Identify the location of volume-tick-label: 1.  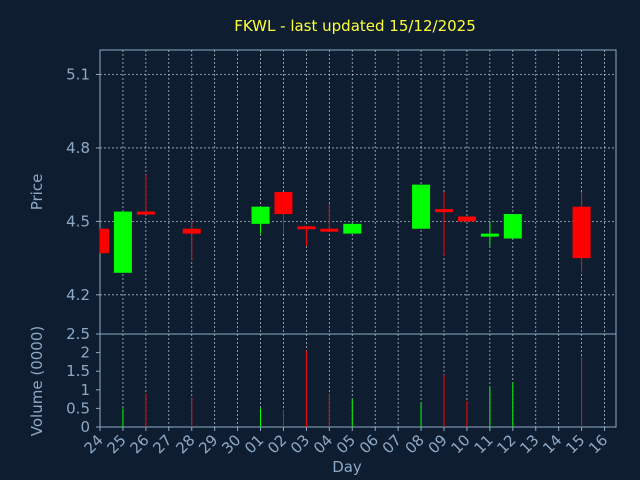
(85, 390).